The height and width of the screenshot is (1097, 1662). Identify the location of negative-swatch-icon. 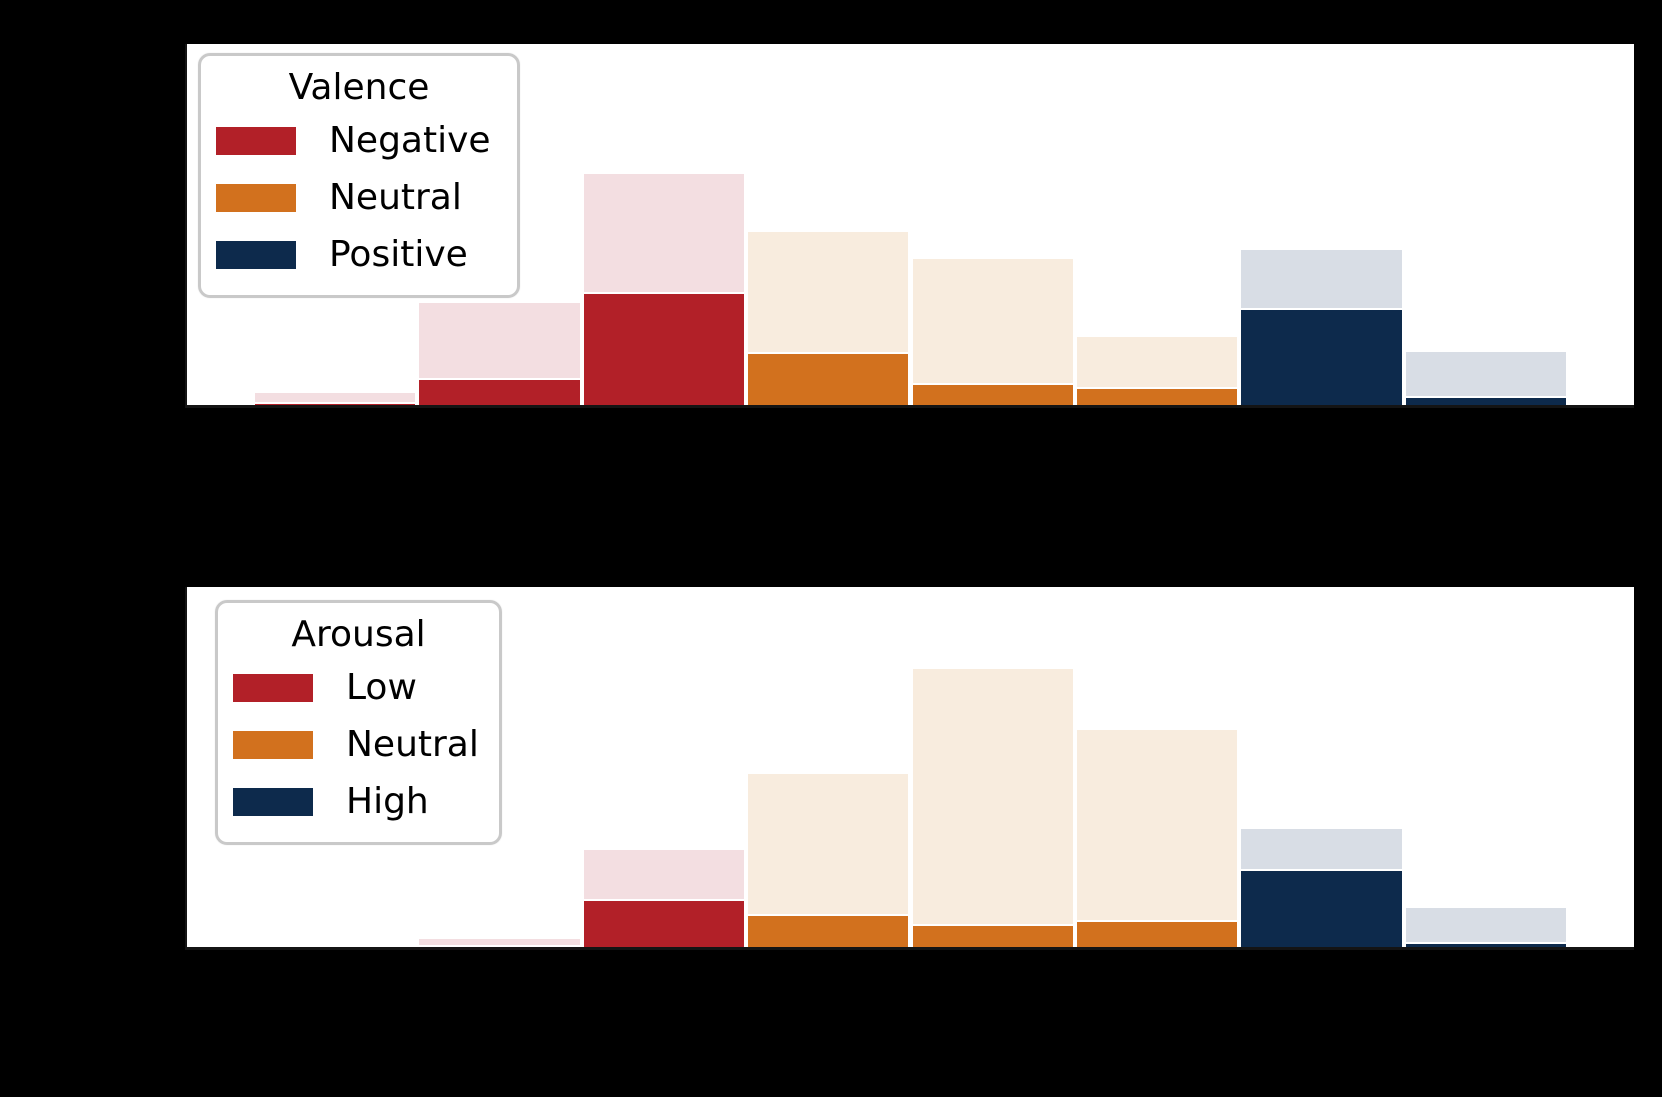
(256, 140).